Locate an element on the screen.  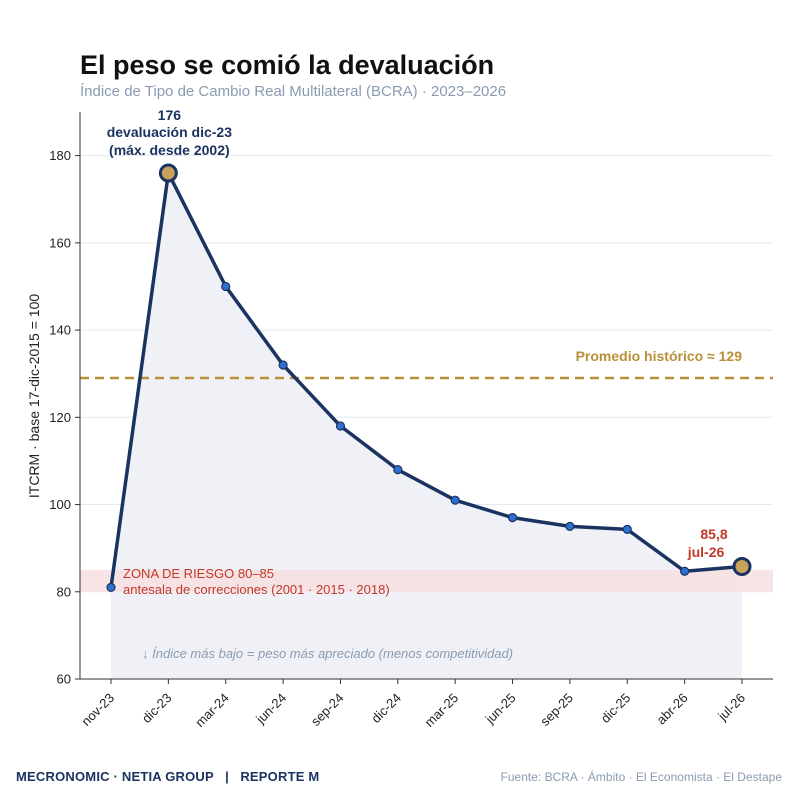
footer-brand: MECRONOMIC · NETIA GROUP | REPORTE M is located at coordinates (167, 776).